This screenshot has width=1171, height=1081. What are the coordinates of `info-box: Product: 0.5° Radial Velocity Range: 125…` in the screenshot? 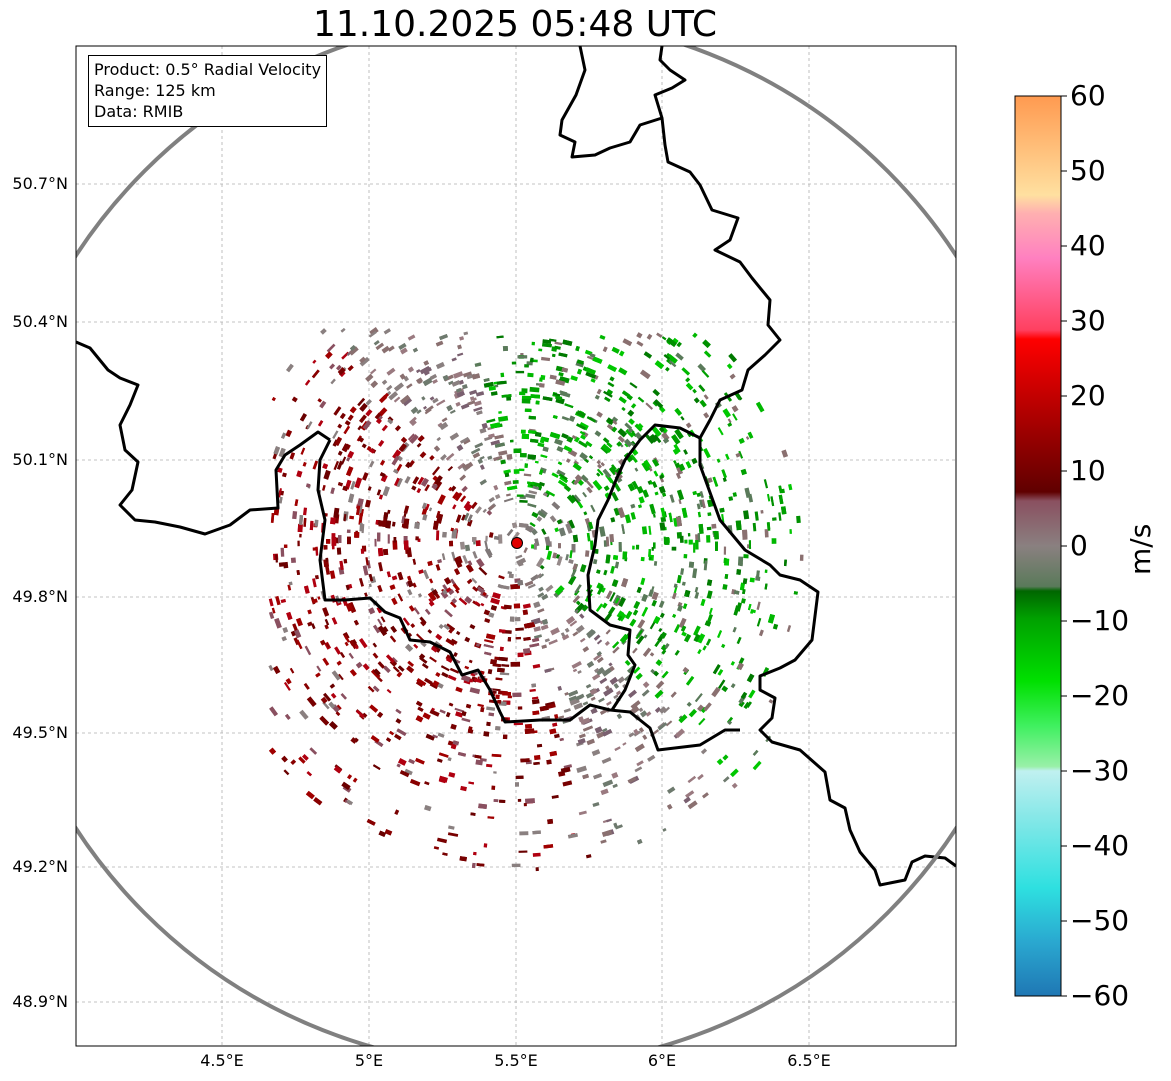 It's located at (208, 91).